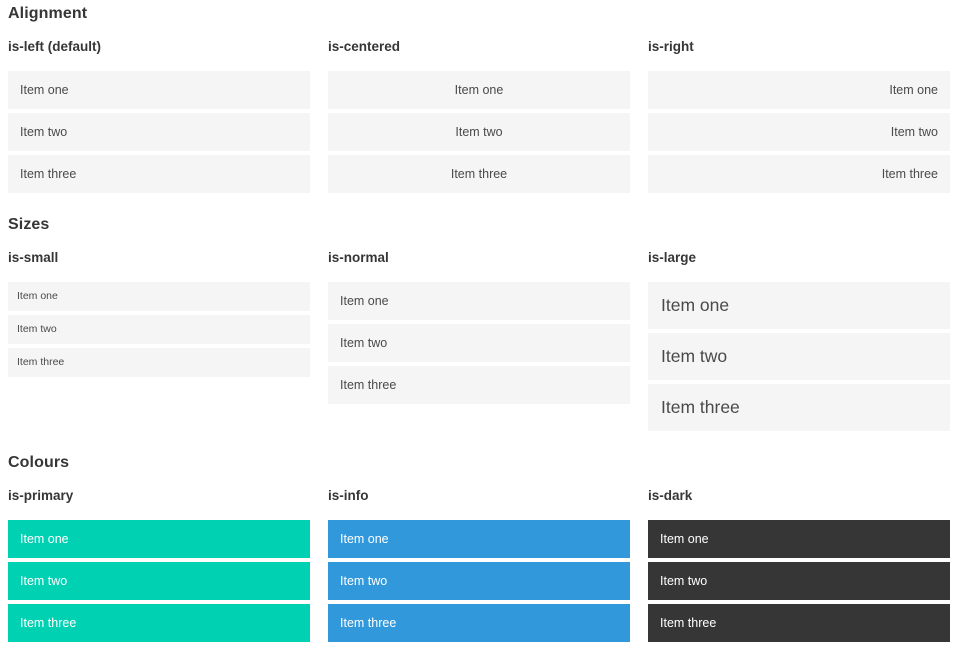 The height and width of the screenshot is (654, 960). What do you see at coordinates (672, 257) in the screenshot?
I see `group-label-is-large: is-large` at bounding box center [672, 257].